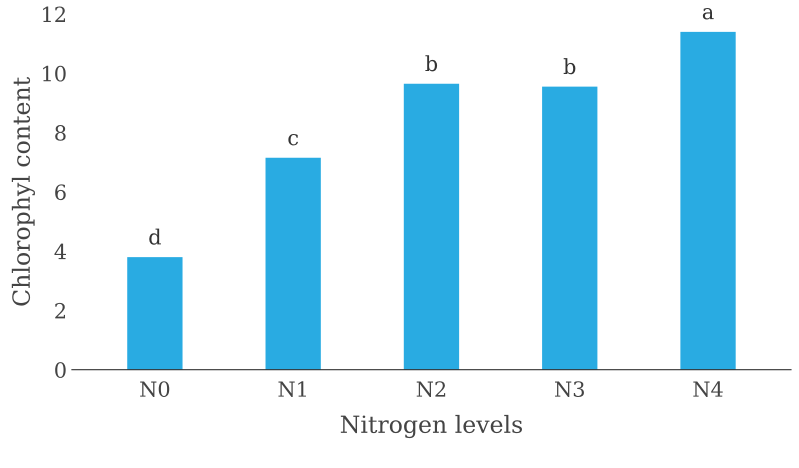  What do you see at coordinates (60, 370) in the screenshot?
I see `y-tick-label: 0` at bounding box center [60, 370].